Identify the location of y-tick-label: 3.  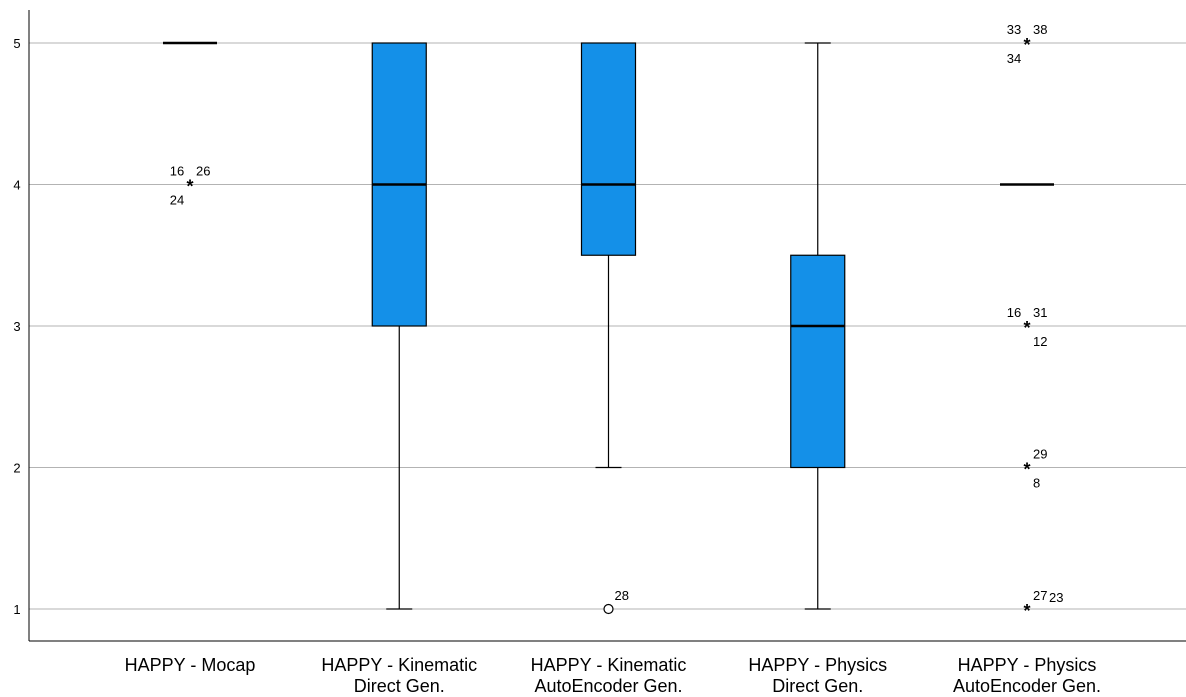
(16, 326).